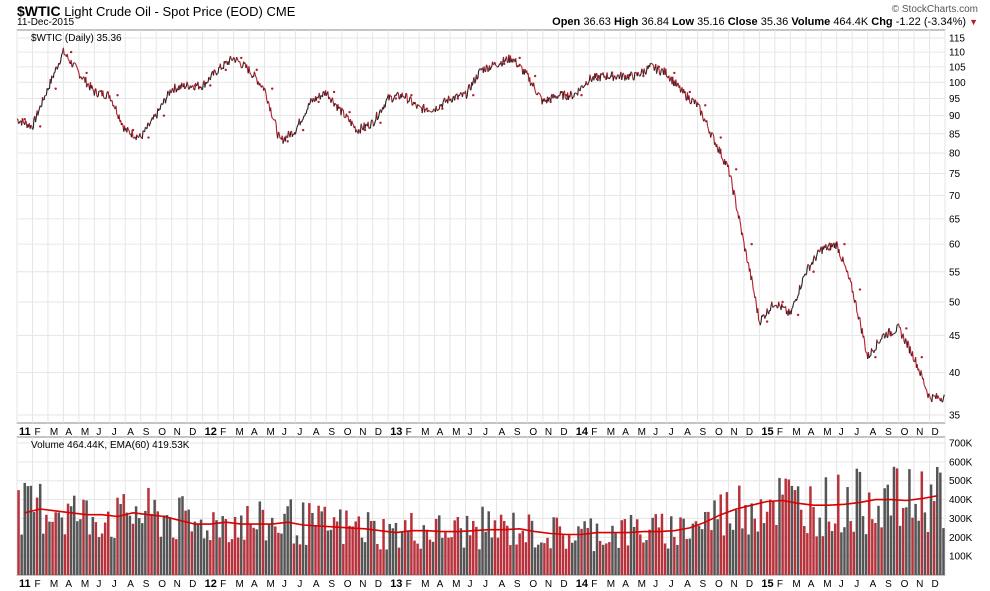 Image resolution: width=990 pixels, height=591 pixels. What do you see at coordinates (934, 9) in the screenshot?
I see `brand-watermark: © StockCharts.com` at bounding box center [934, 9].